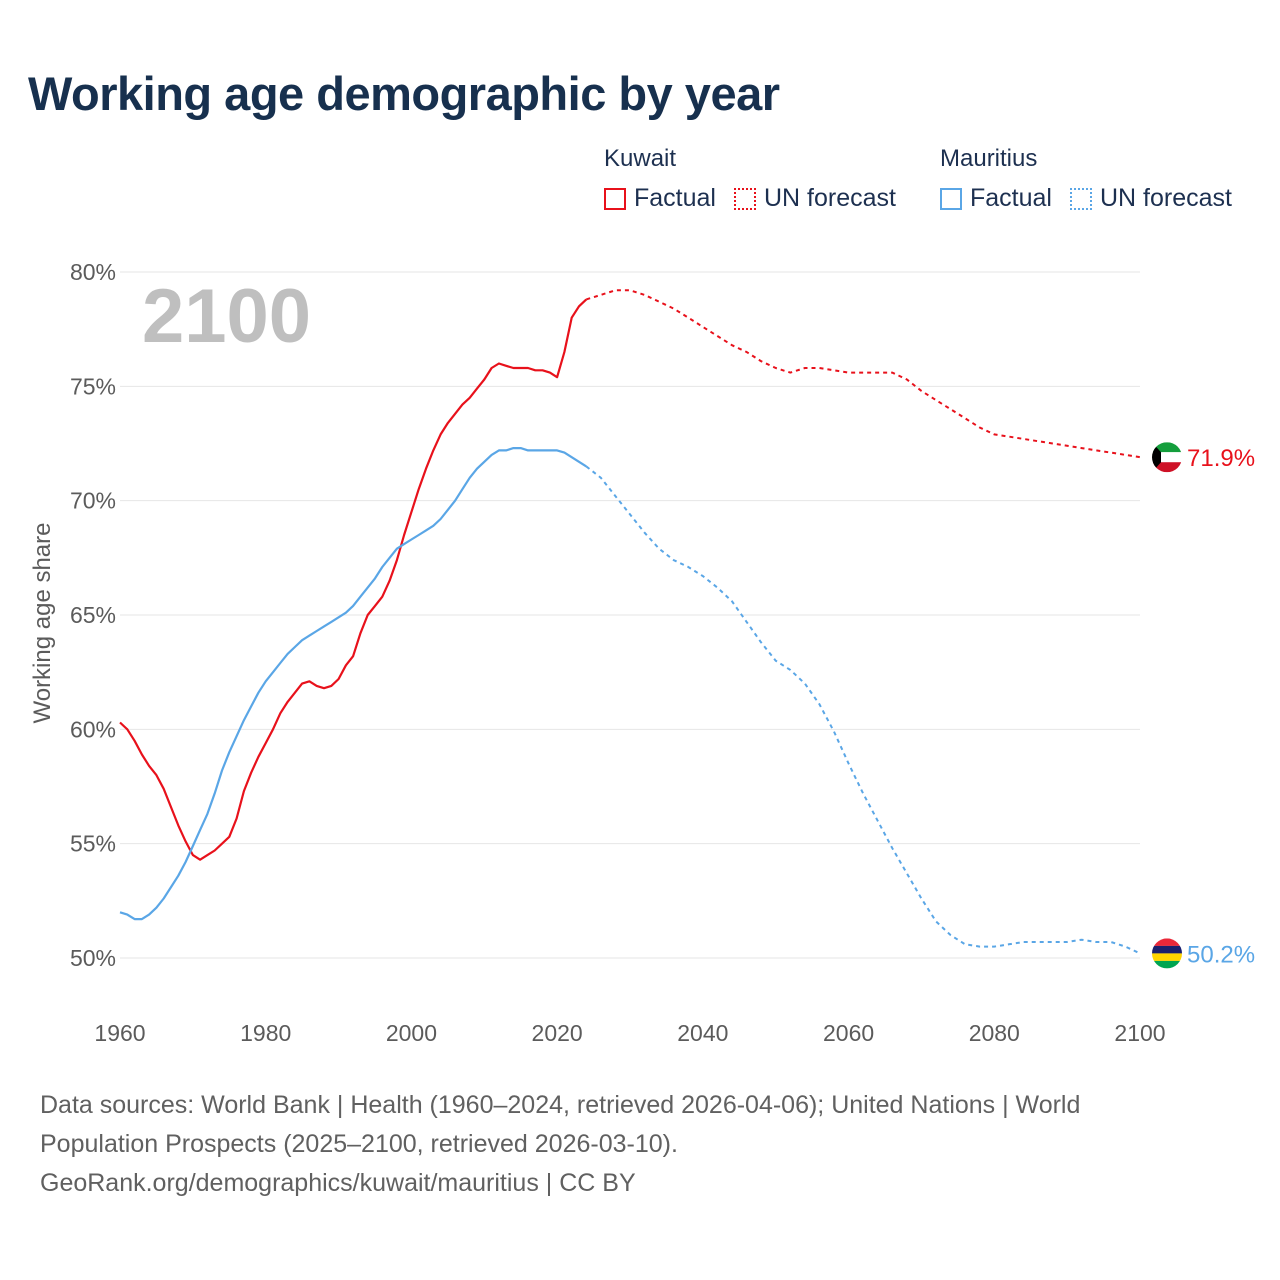  What do you see at coordinates (1167, 457) in the screenshot?
I see `kuwait-flag-icon` at bounding box center [1167, 457].